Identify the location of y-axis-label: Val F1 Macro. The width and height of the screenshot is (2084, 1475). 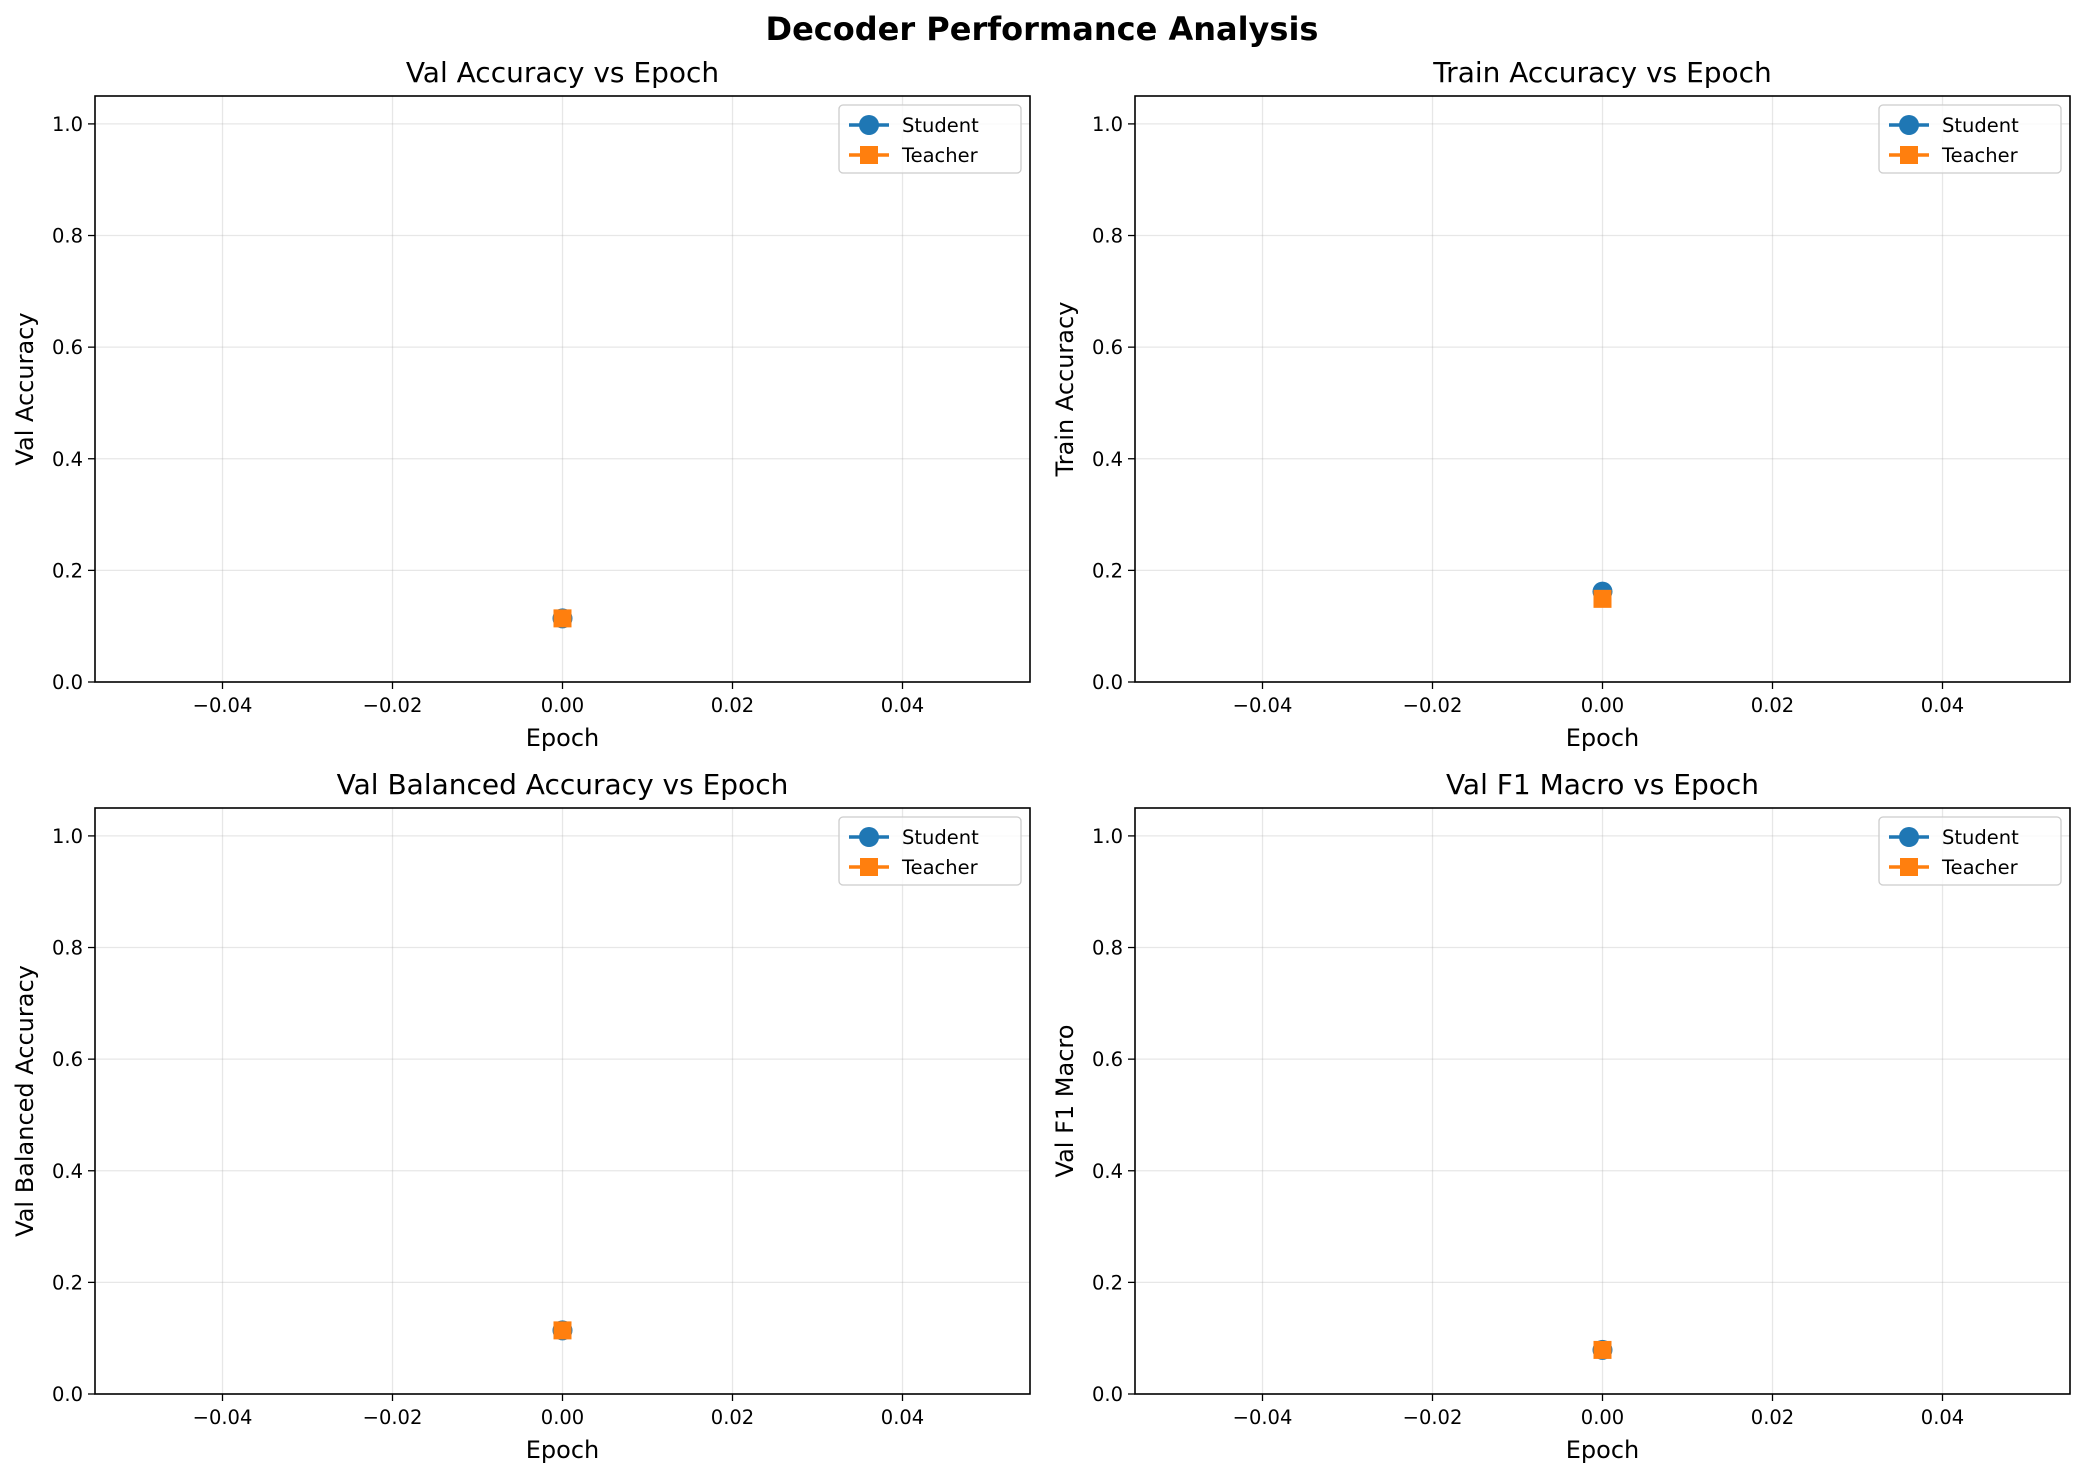
(1065, 1101).